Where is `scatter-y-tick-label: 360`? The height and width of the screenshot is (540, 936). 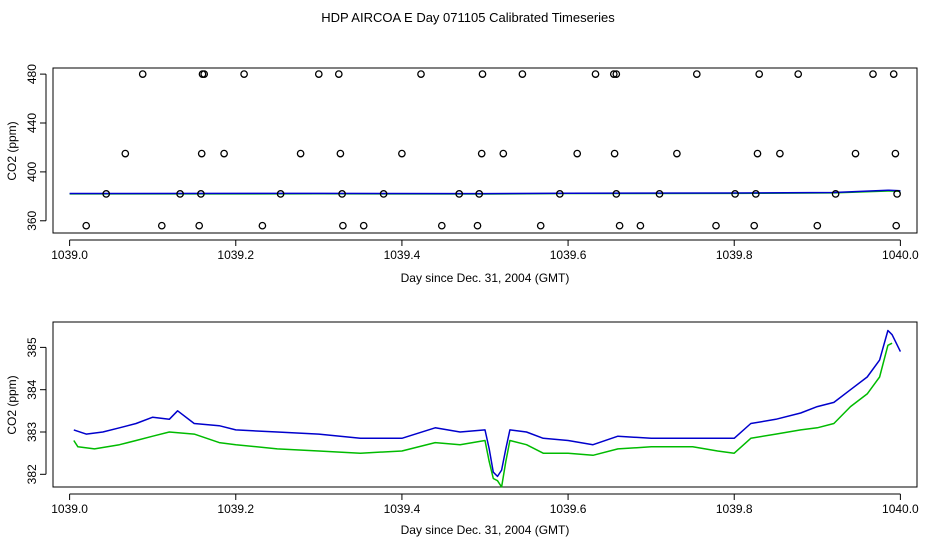 scatter-y-tick-label: 360 is located at coordinates (32, 220).